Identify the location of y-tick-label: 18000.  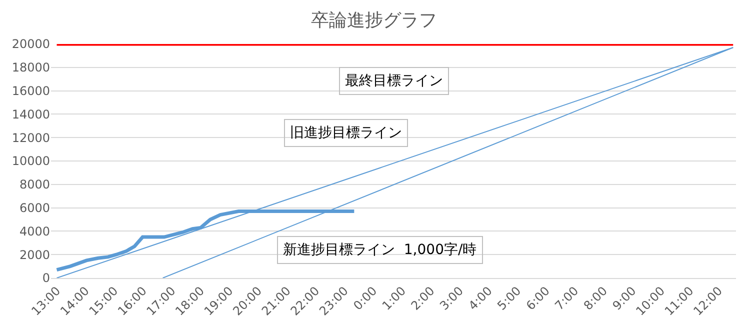
(31, 67).